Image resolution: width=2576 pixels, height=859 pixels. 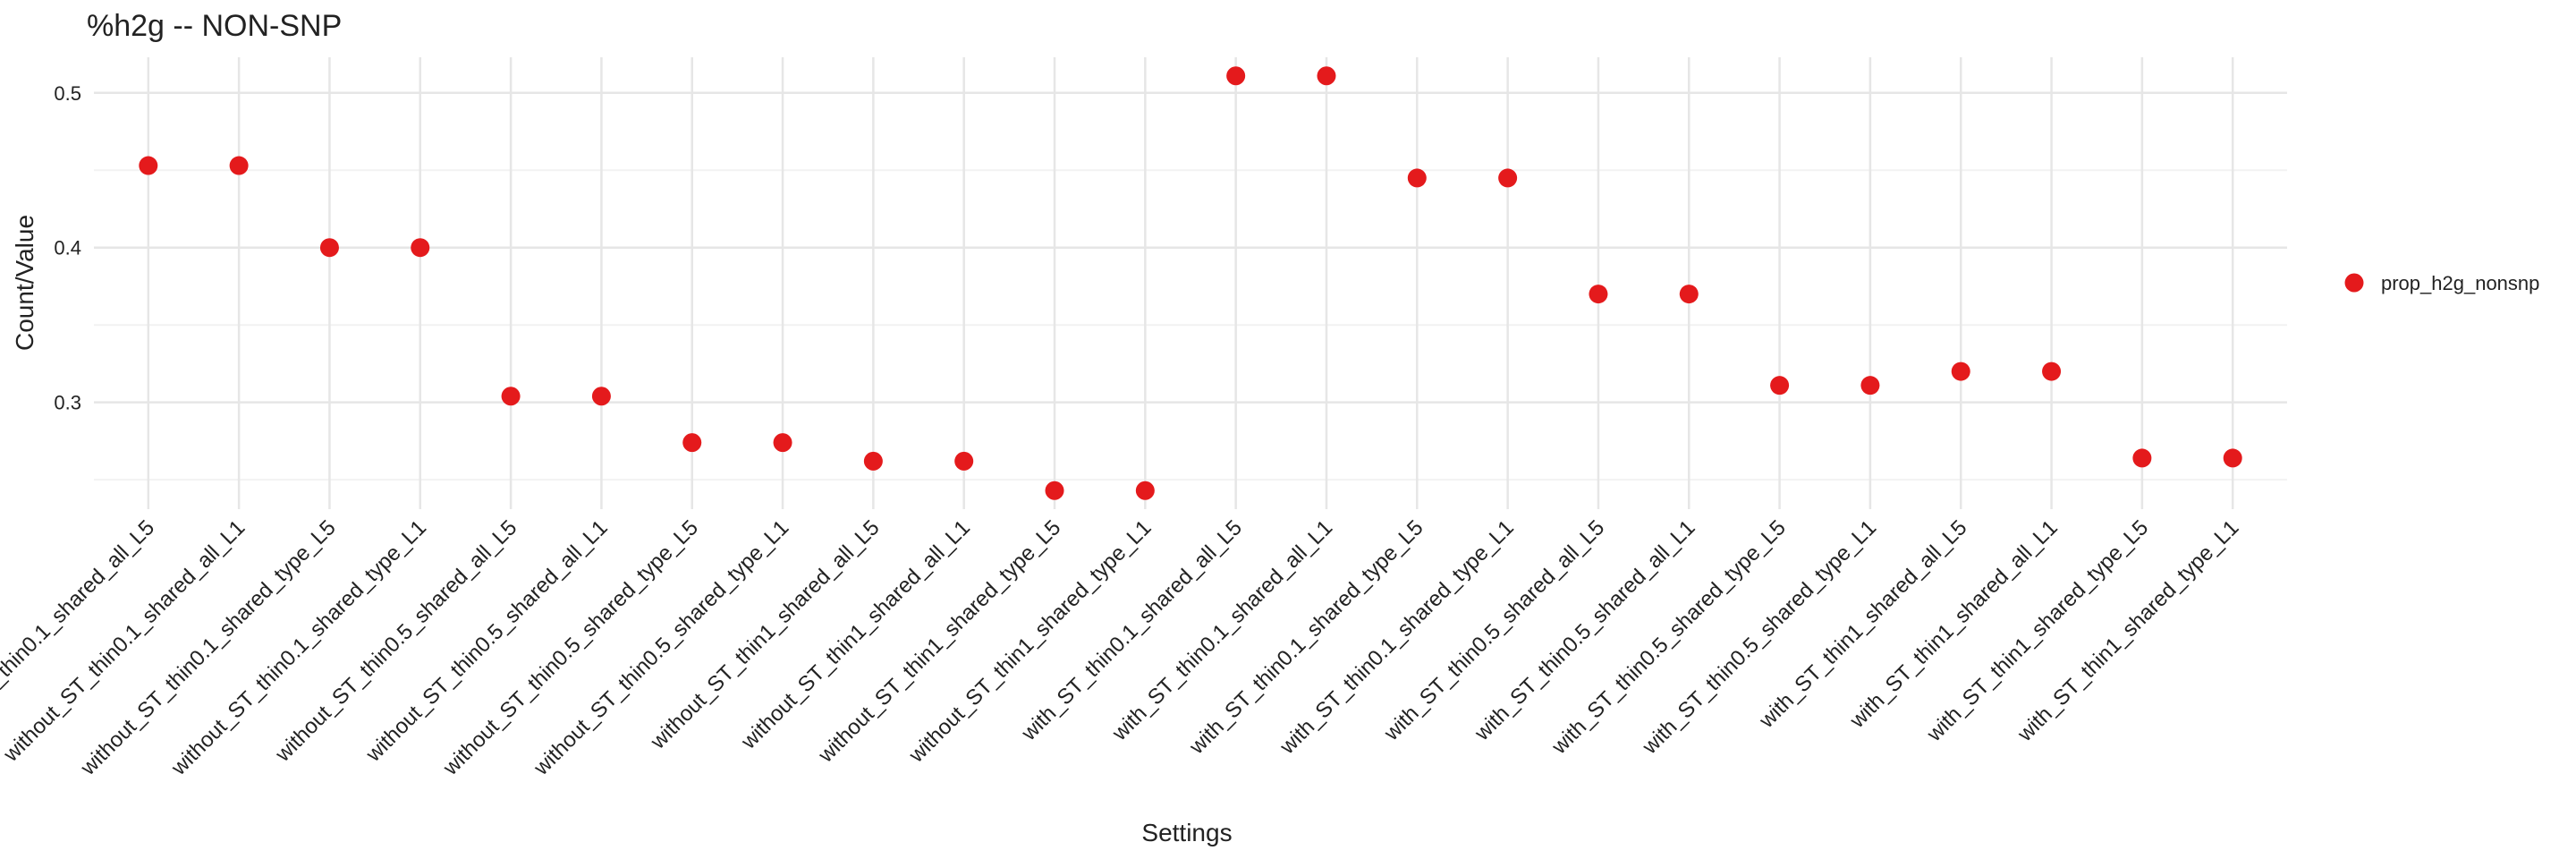 What do you see at coordinates (24, 283) in the screenshot?
I see `y-axis-title: Count/Value` at bounding box center [24, 283].